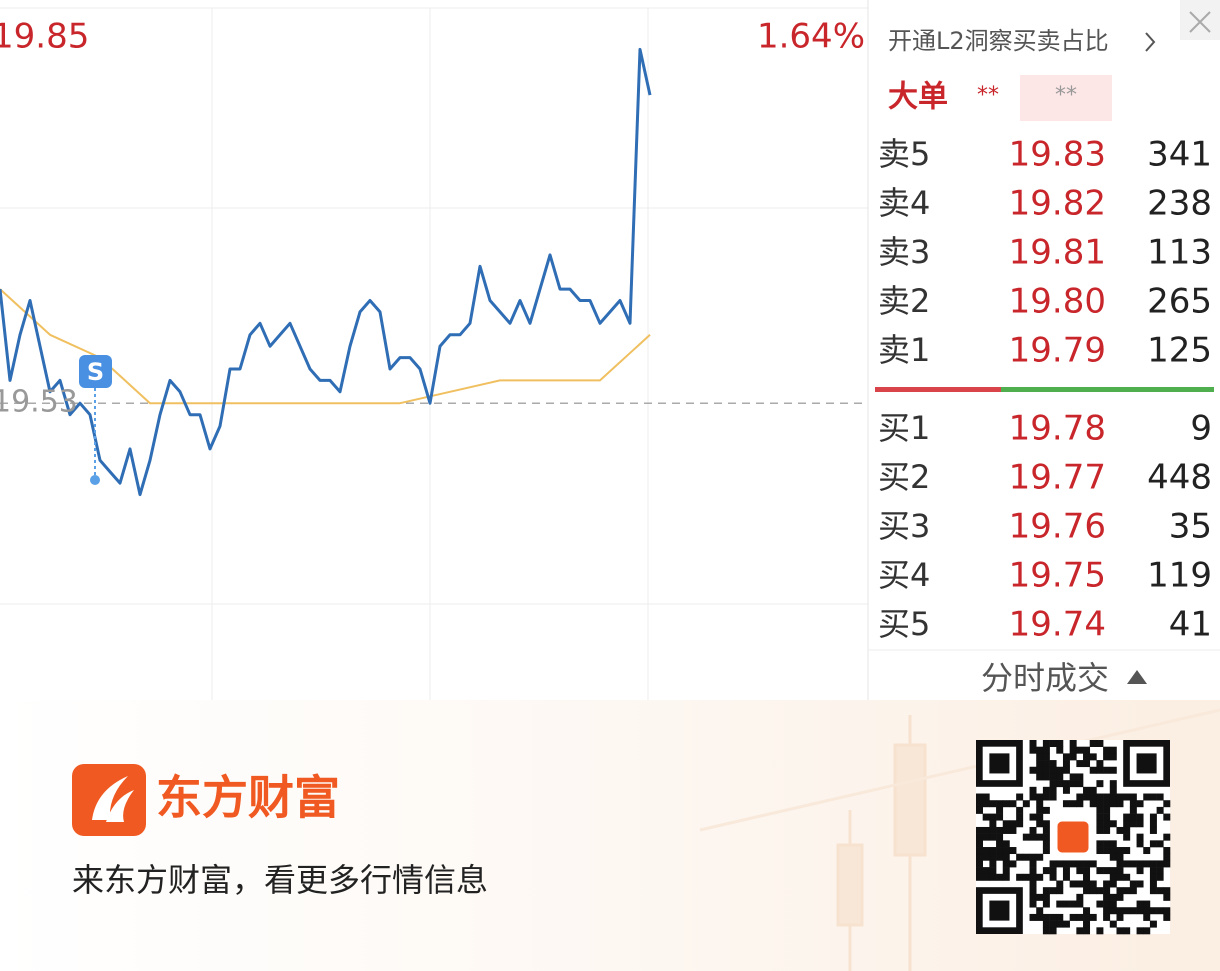 Image resolution: width=1220 pixels, height=971 pixels. Describe the element at coordinates (999, 763) in the screenshot. I see `qr-finder` at that location.